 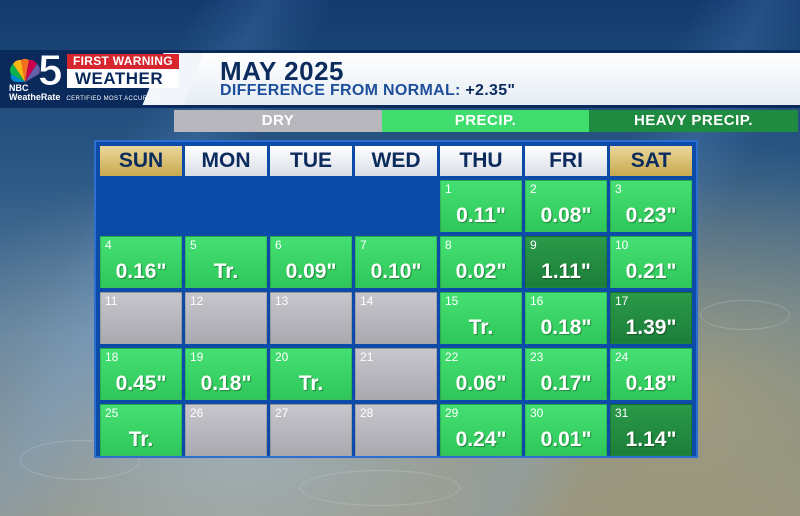 I want to click on calendar-day-cell: 29 0.24", so click(x=481, y=430).